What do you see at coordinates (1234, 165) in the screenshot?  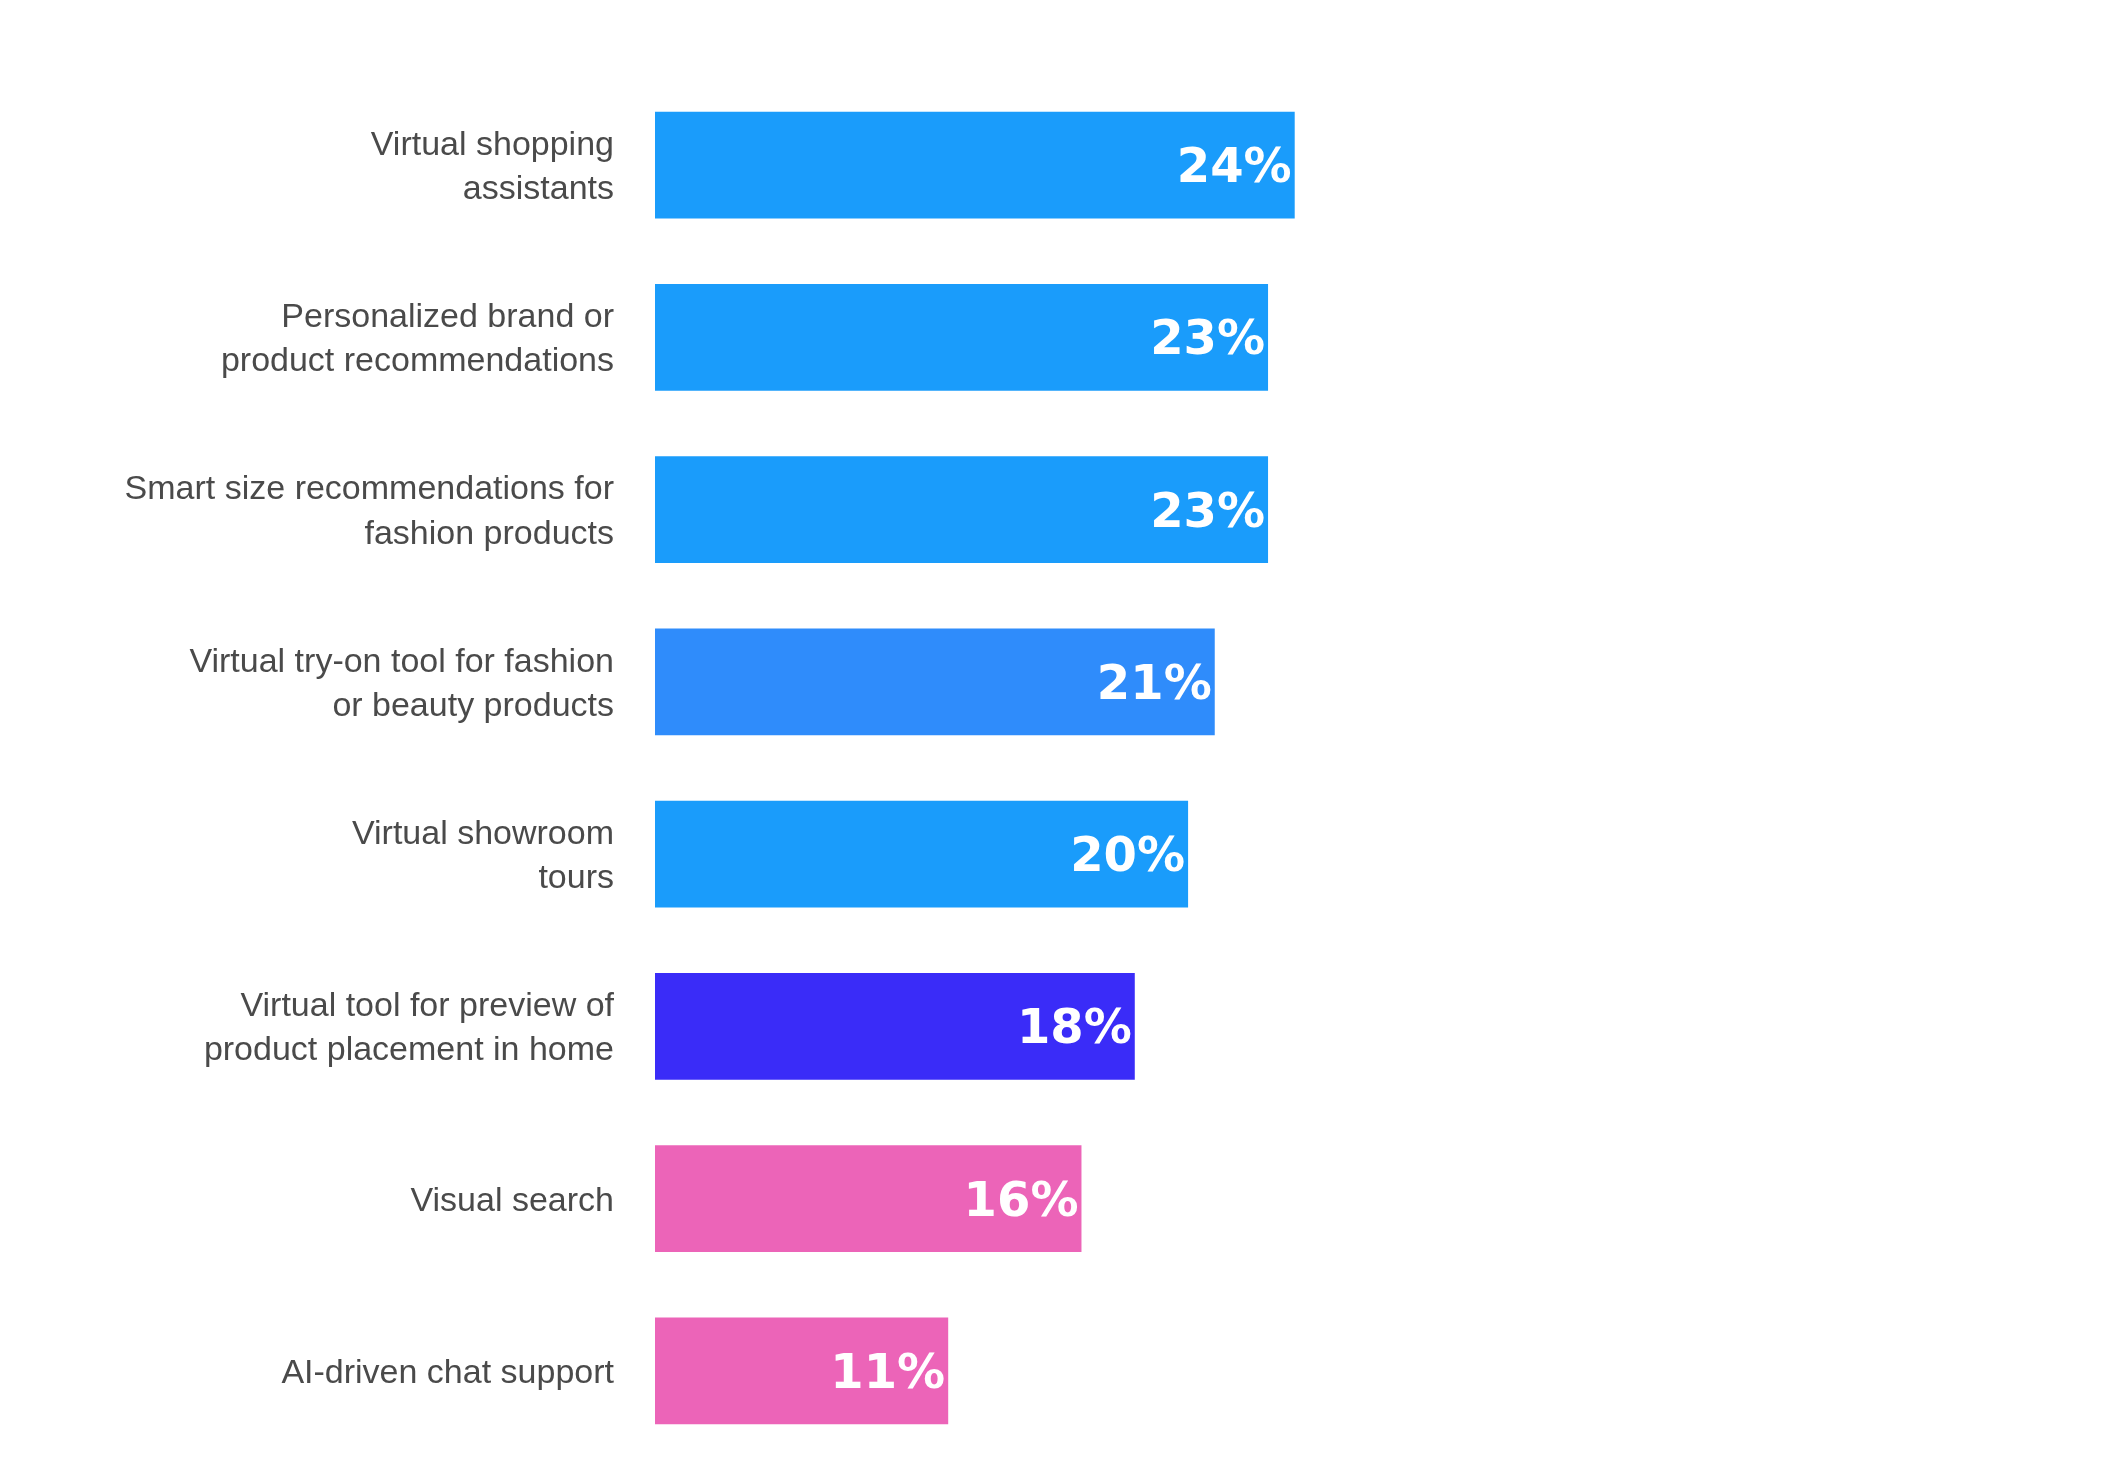 I see `data-label: 24%` at bounding box center [1234, 165].